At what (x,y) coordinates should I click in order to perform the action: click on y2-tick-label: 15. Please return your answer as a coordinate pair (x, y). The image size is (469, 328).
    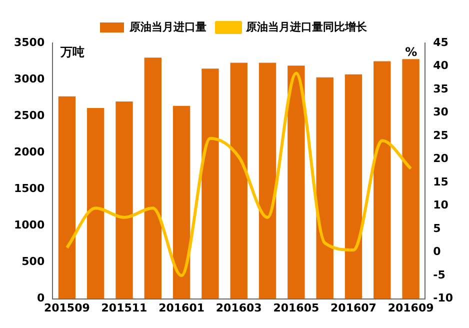
    Looking at the image, I should click on (440, 181).